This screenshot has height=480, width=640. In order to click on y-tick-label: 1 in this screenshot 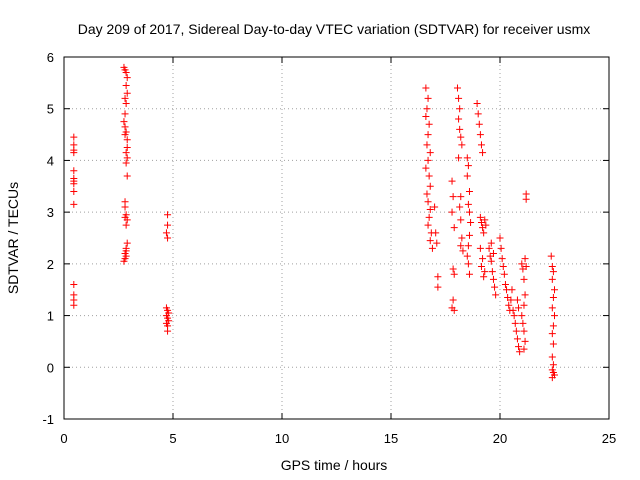, I will do `click(50, 316)`.